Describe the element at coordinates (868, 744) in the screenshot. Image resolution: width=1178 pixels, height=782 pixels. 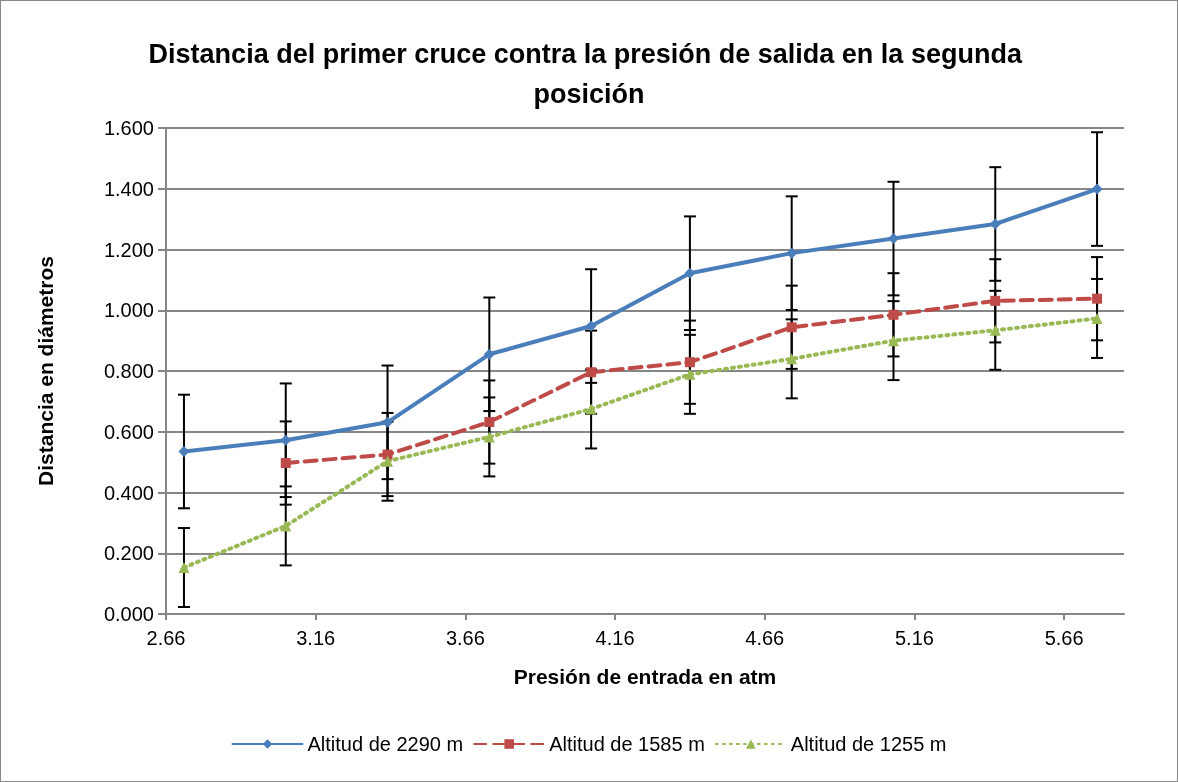
I see `legend-label: Altitud de 1255 m` at that location.